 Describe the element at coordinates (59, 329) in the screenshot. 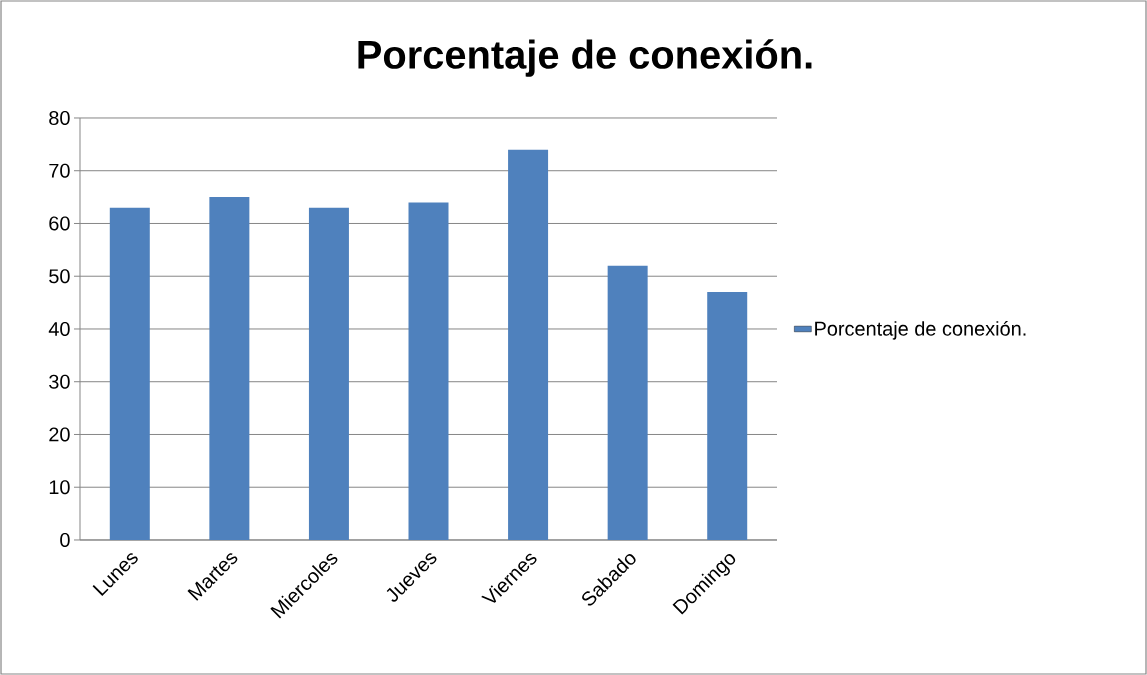

I see `y-tick-label: 40` at that location.